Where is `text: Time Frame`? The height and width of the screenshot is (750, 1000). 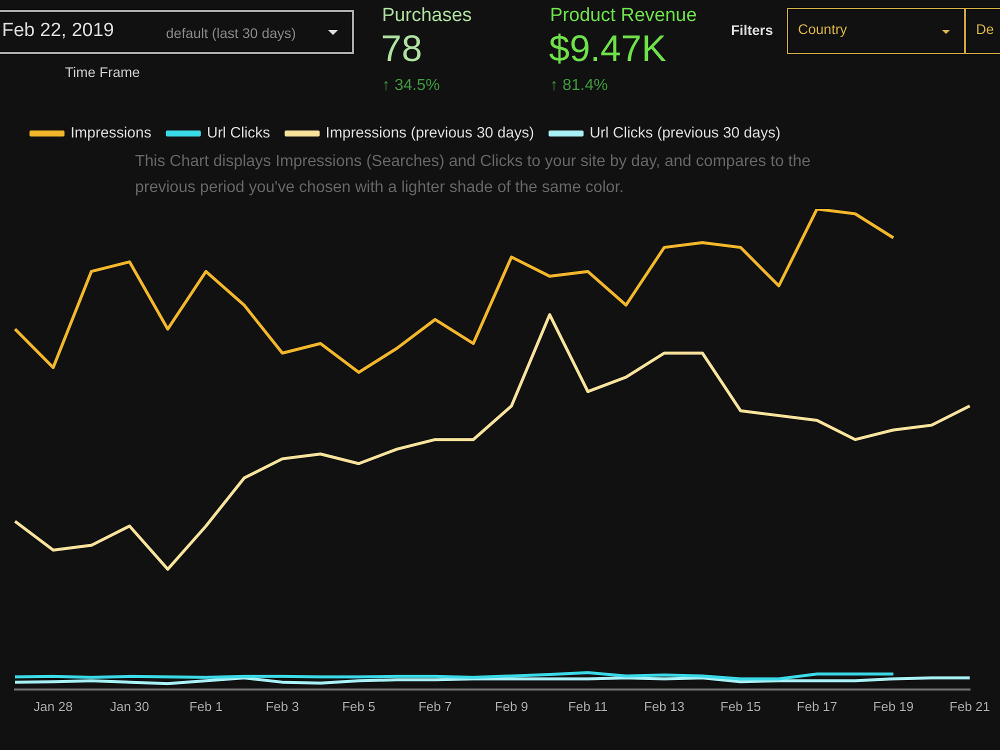 text: Time Frame is located at coordinates (102, 72).